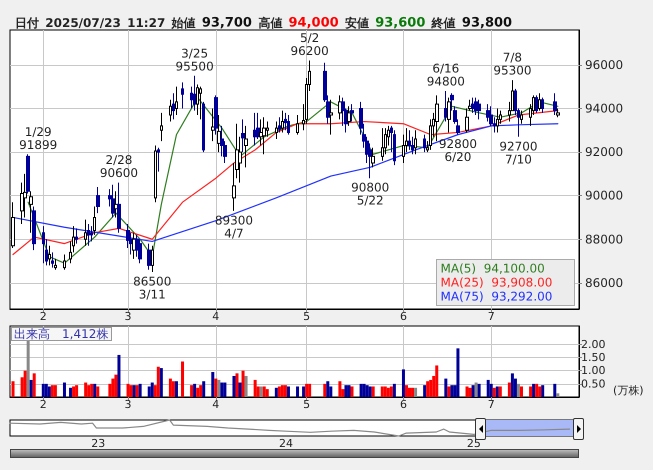 The image size is (653, 470). What do you see at coordinates (98, 443) in the screenshot?
I see `x-tick-label: 23` at bounding box center [98, 443].